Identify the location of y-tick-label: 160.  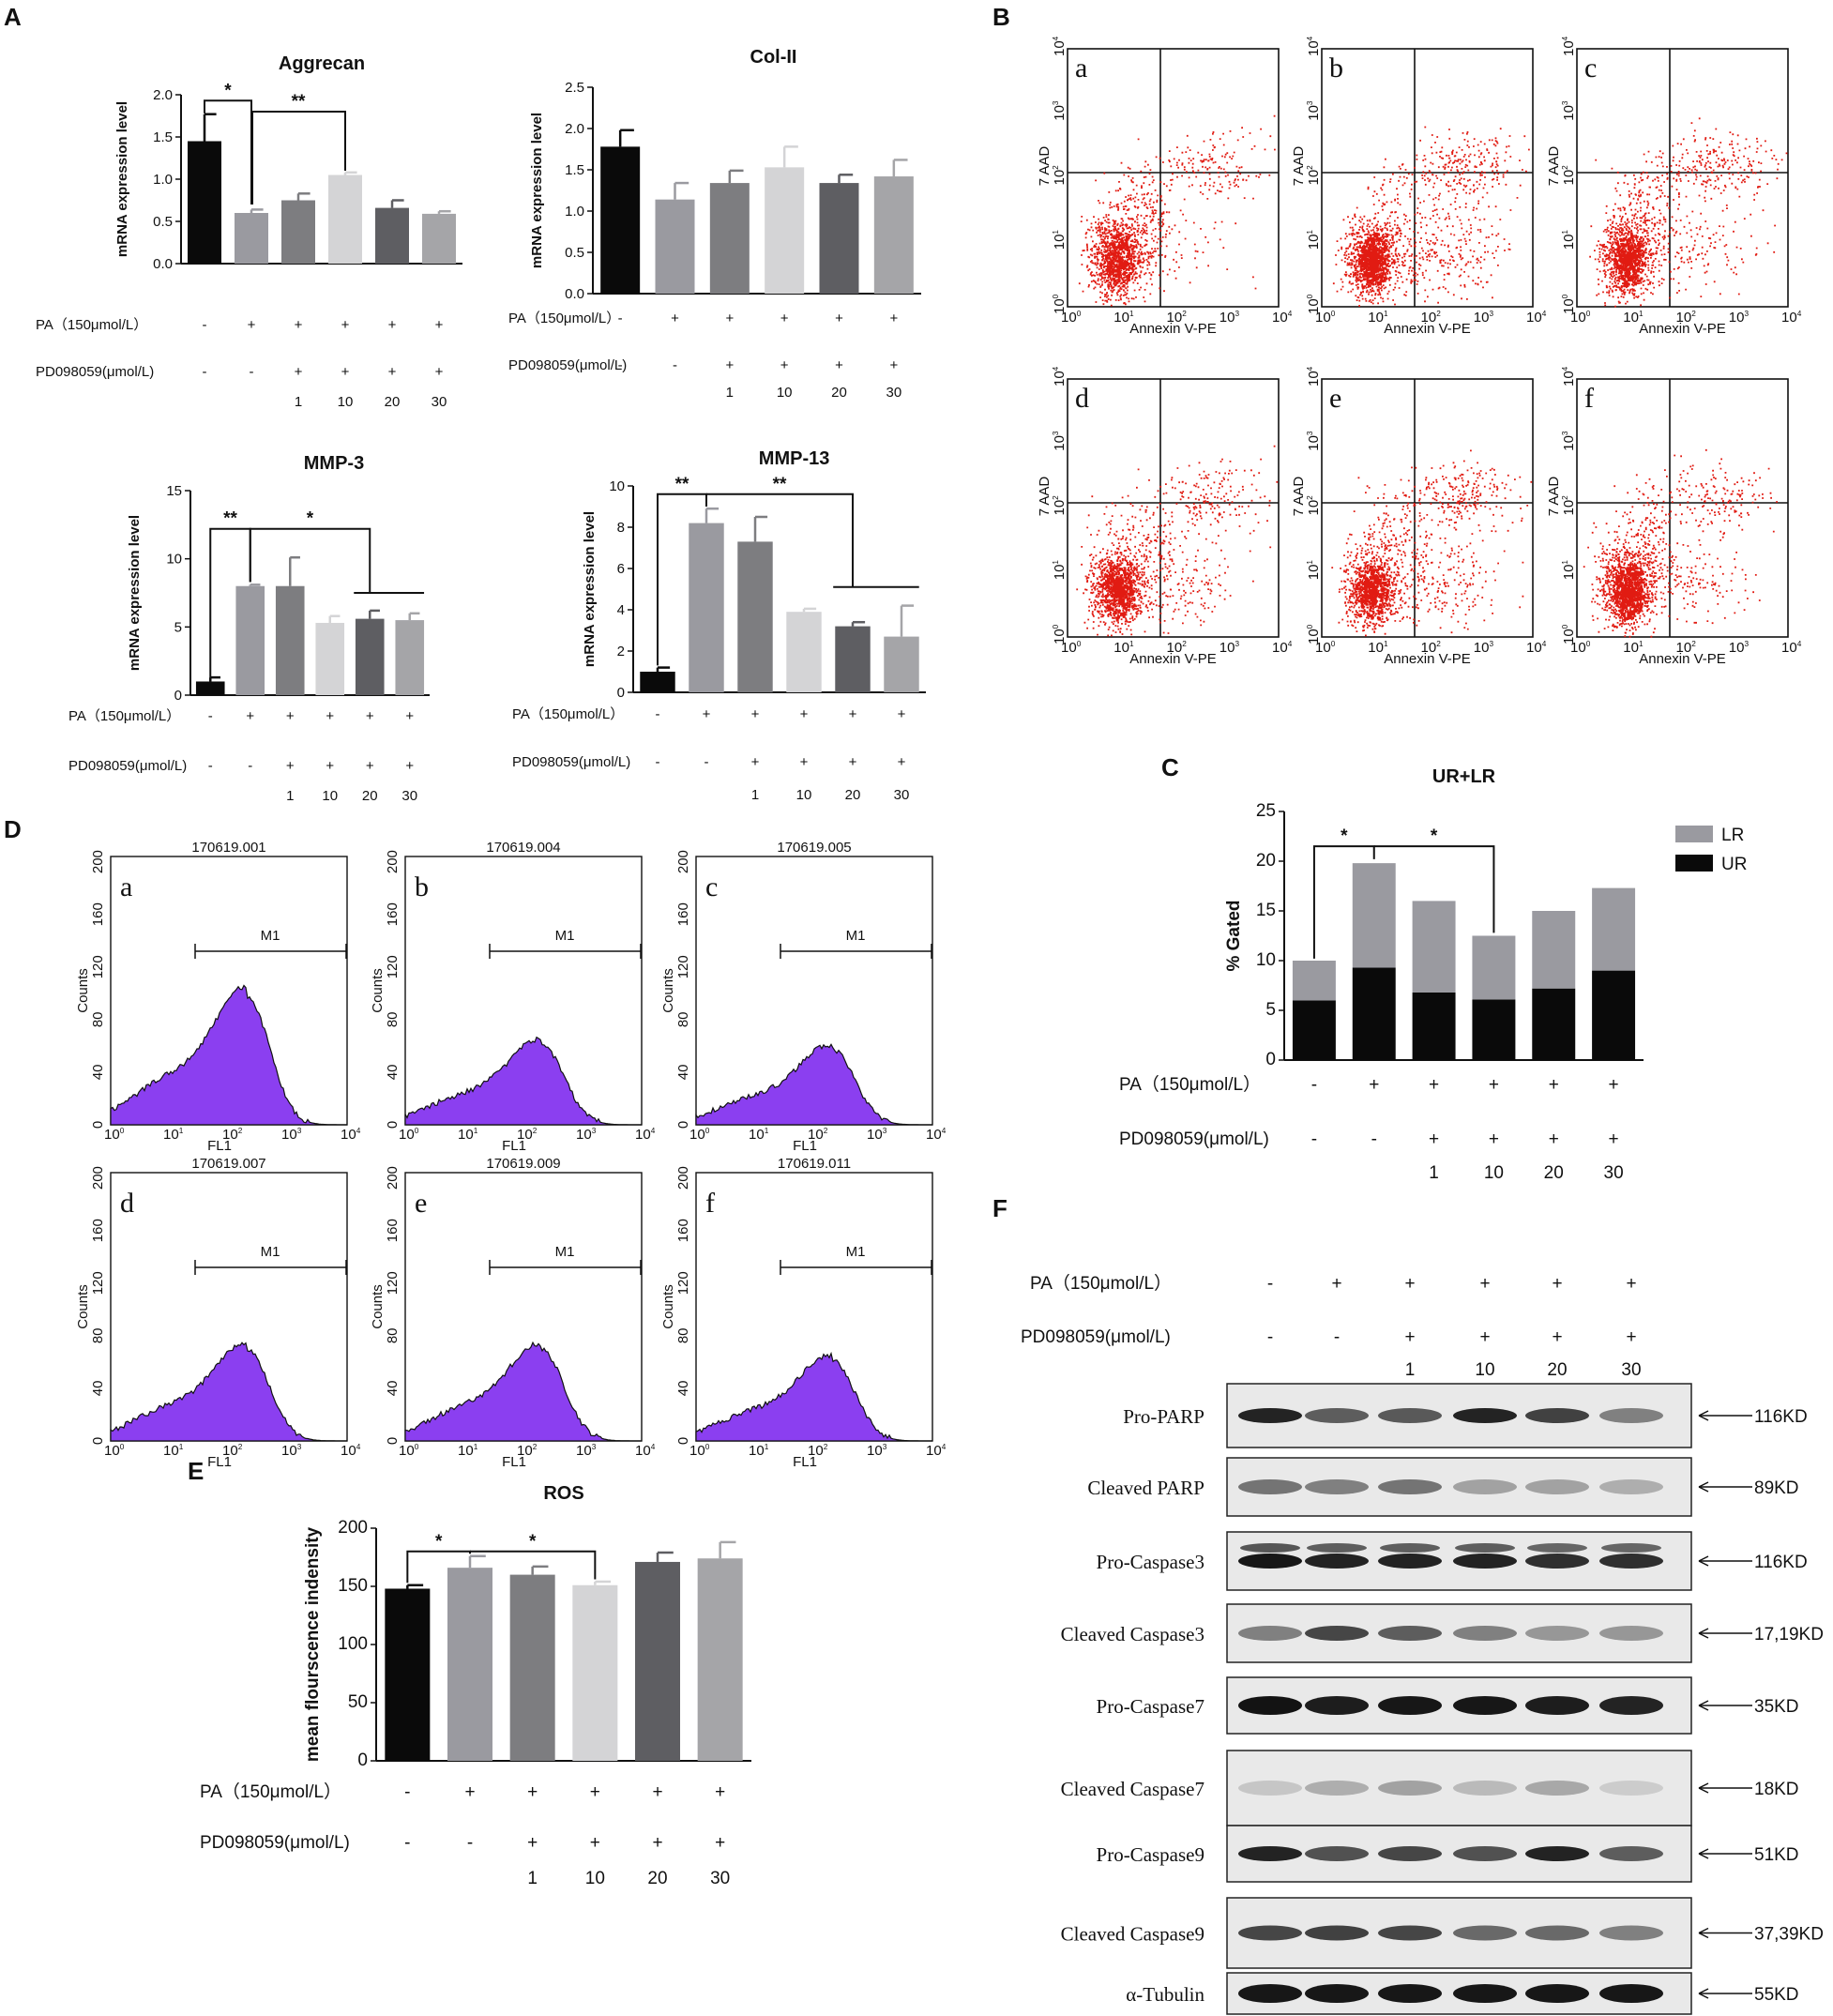
(98, 1230).